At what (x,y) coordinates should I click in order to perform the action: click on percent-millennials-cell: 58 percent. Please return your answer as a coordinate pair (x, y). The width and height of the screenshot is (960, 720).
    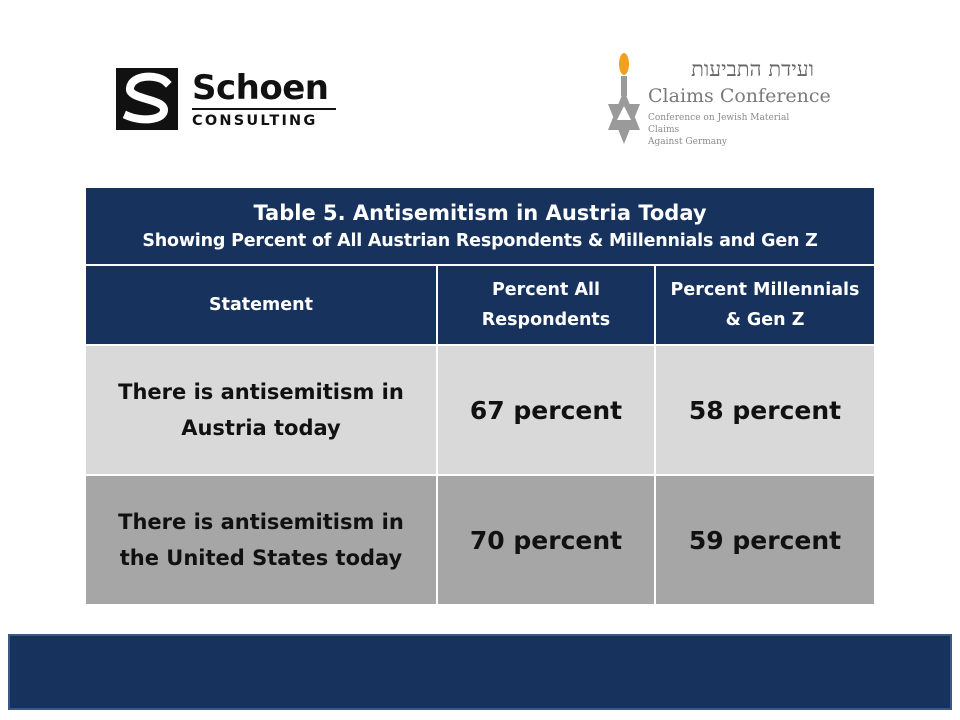
    Looking at the image, I should click on (765, 410).